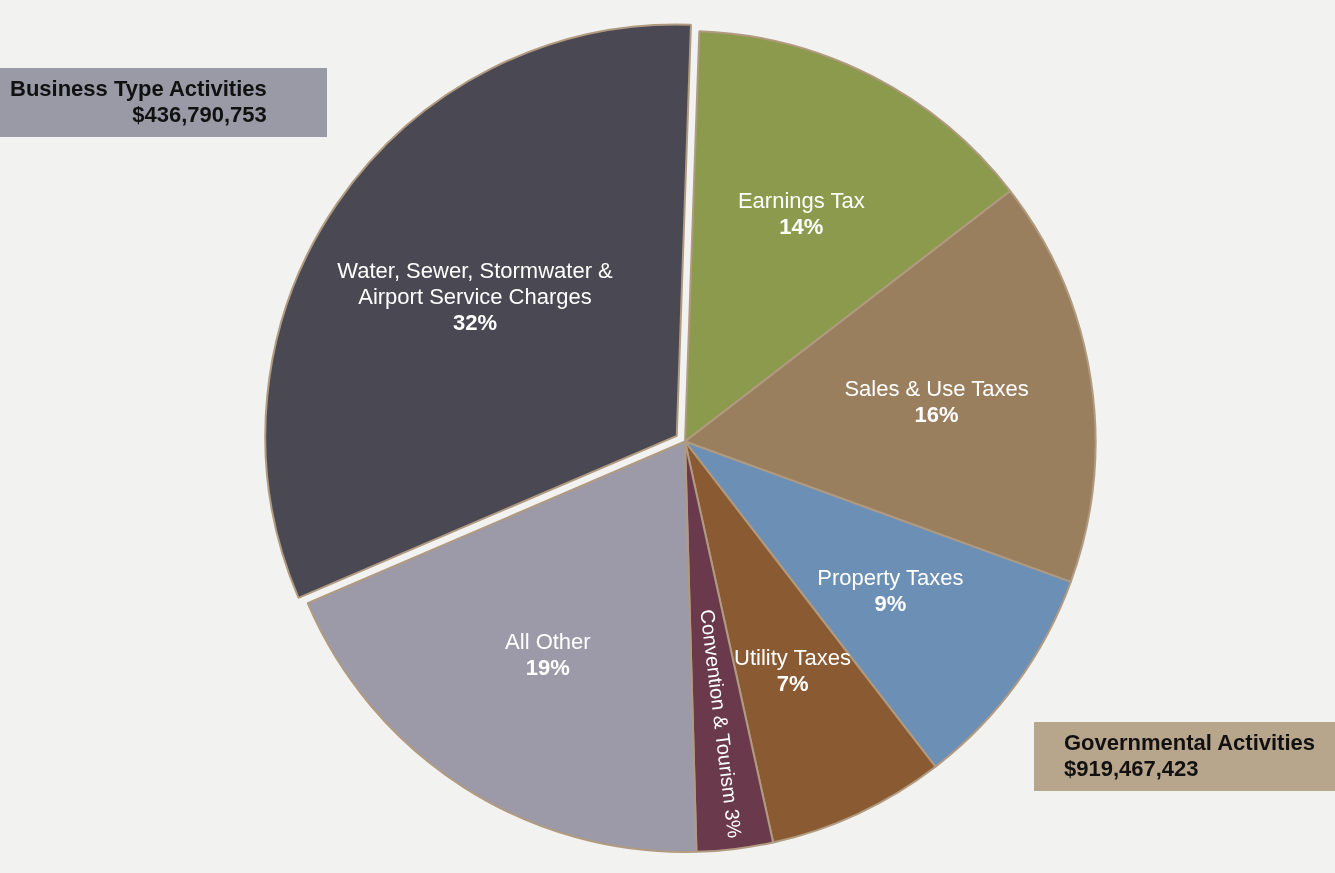  I want to click on text: Governmental Activities $919,467,423, so click(1184, 756).